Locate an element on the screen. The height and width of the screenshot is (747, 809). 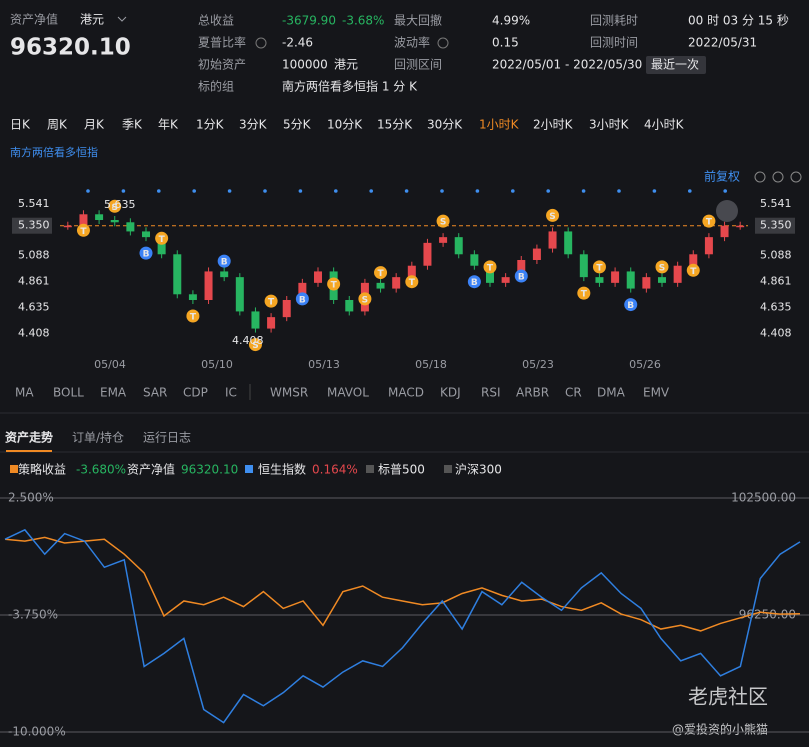
period-tab: 15分K is located at coordinates (395, 125).